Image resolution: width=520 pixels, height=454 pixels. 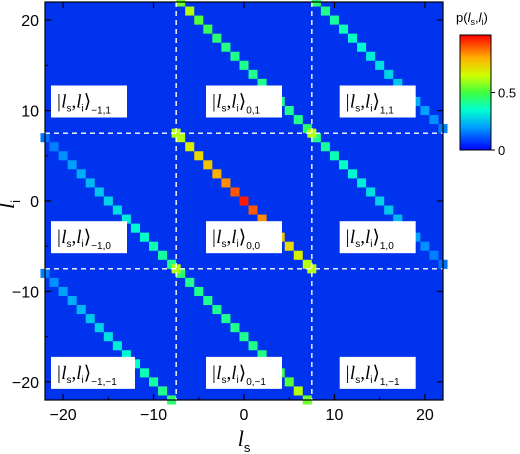 What do you see at coordinates (475, 92) in the screenshot?
I see `colorbar` at bounding box center [475, 92].